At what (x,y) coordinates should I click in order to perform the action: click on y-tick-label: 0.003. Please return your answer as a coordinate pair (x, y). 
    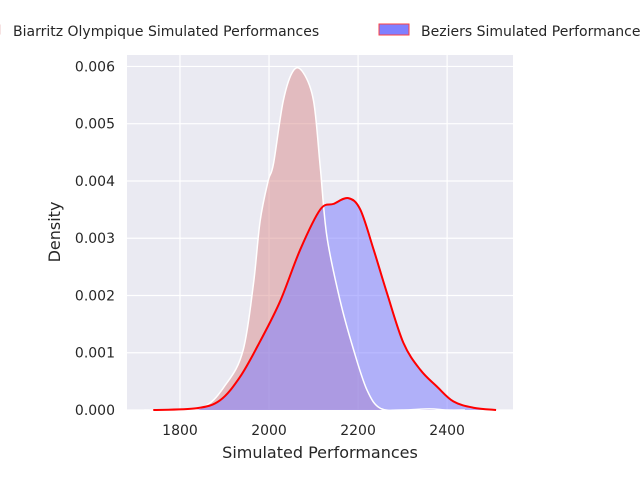
    Looking at the image, I should click on (95, 239).